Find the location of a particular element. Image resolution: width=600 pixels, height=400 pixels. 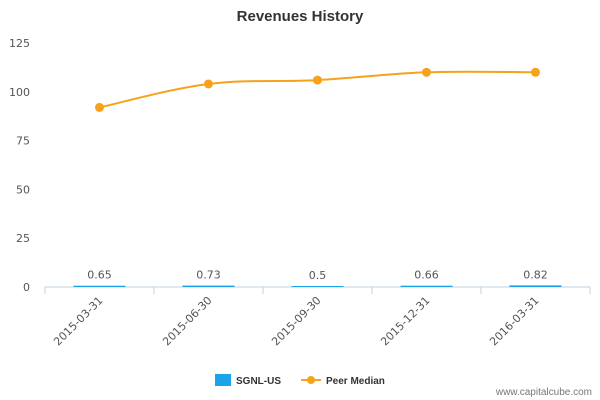

line-series-peer-median is located at coordinates (317, 89).